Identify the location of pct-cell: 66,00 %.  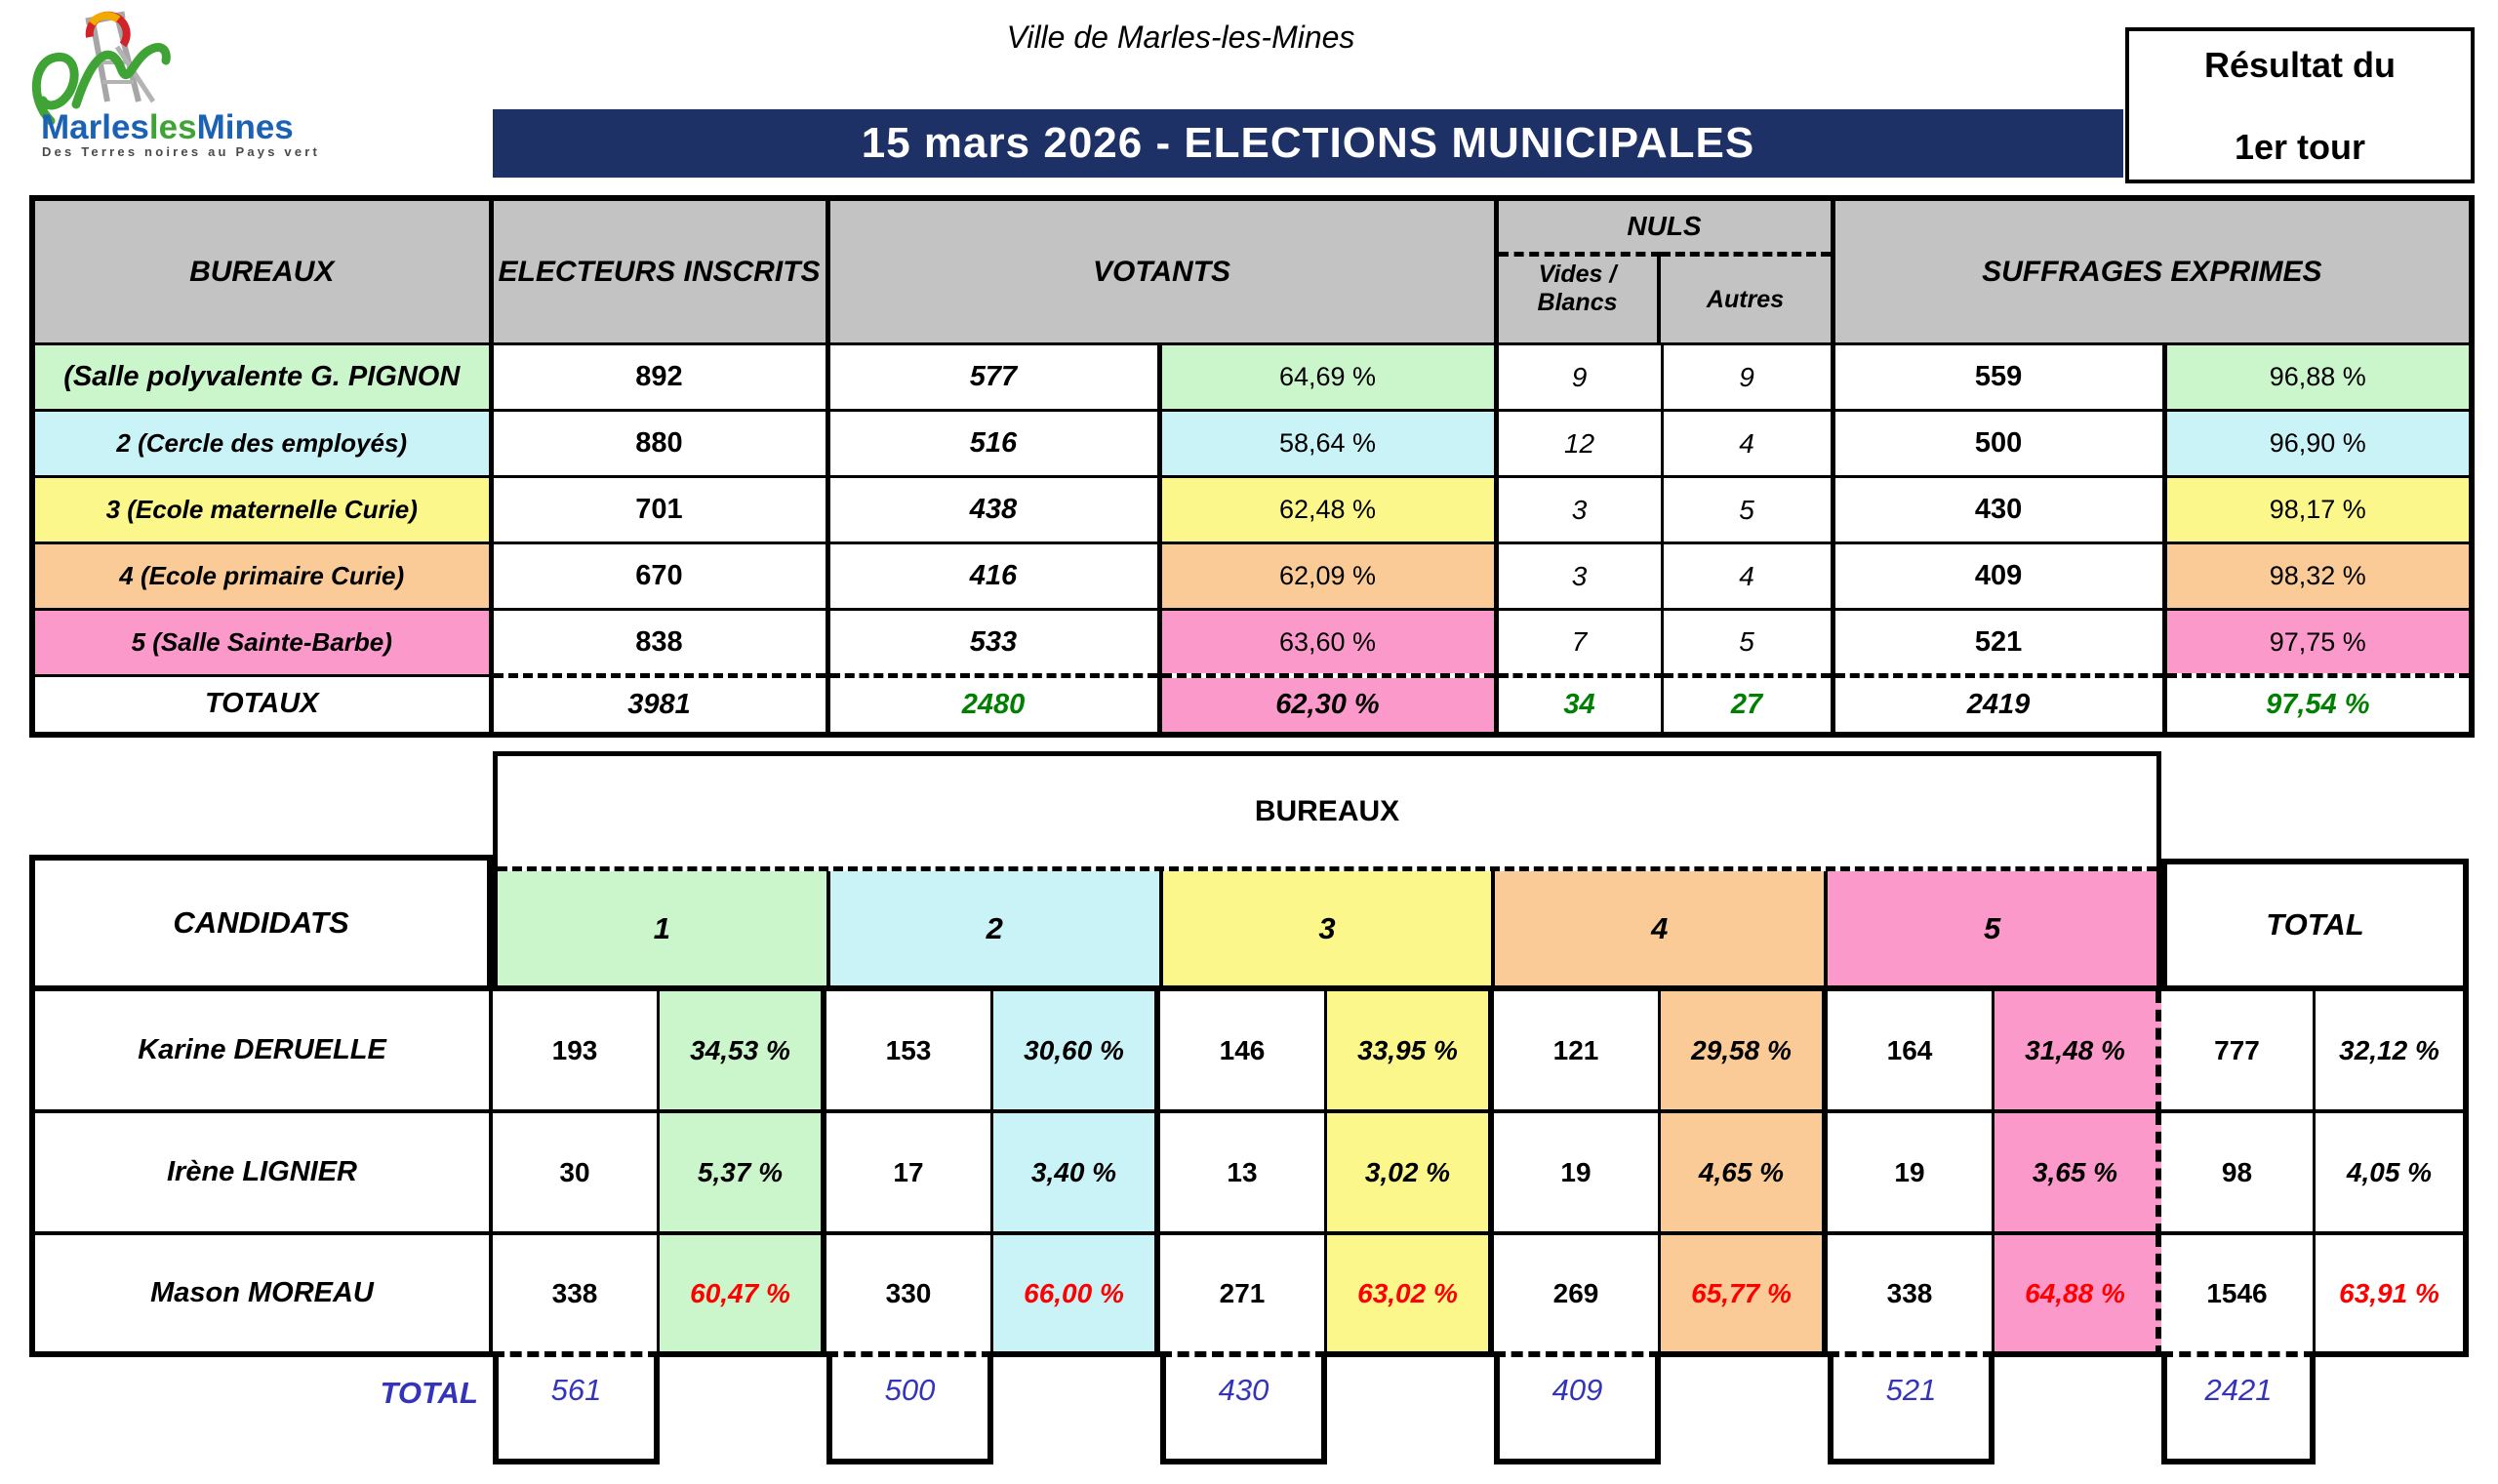
(1076, 1296).